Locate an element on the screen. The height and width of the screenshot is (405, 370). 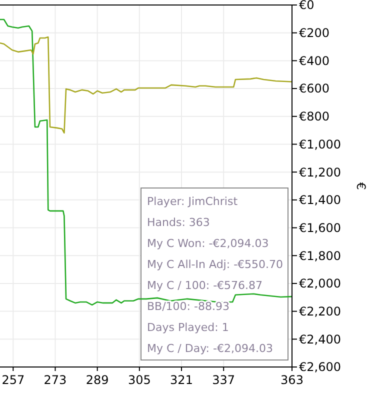
y-tick-label: €800 is located at coordinates (314, 117).